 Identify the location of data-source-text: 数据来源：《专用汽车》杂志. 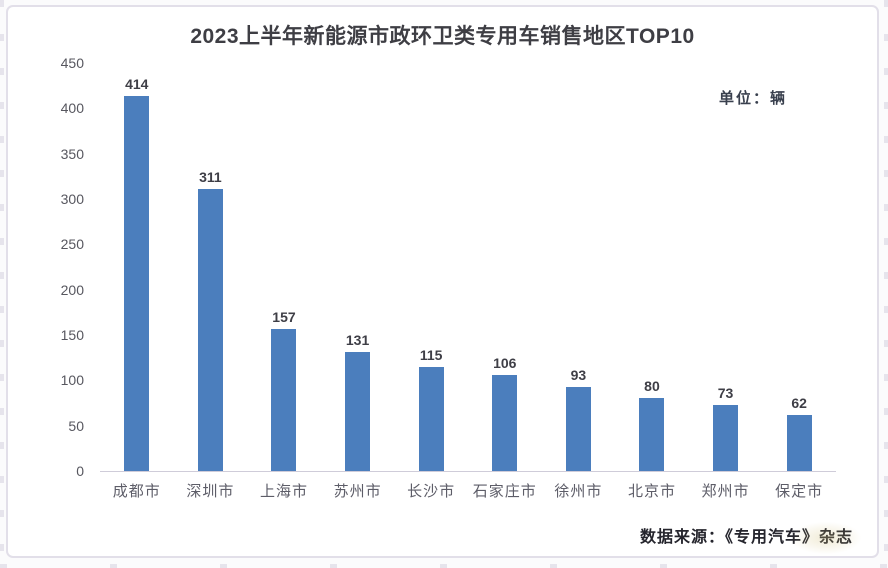
(746, 537).